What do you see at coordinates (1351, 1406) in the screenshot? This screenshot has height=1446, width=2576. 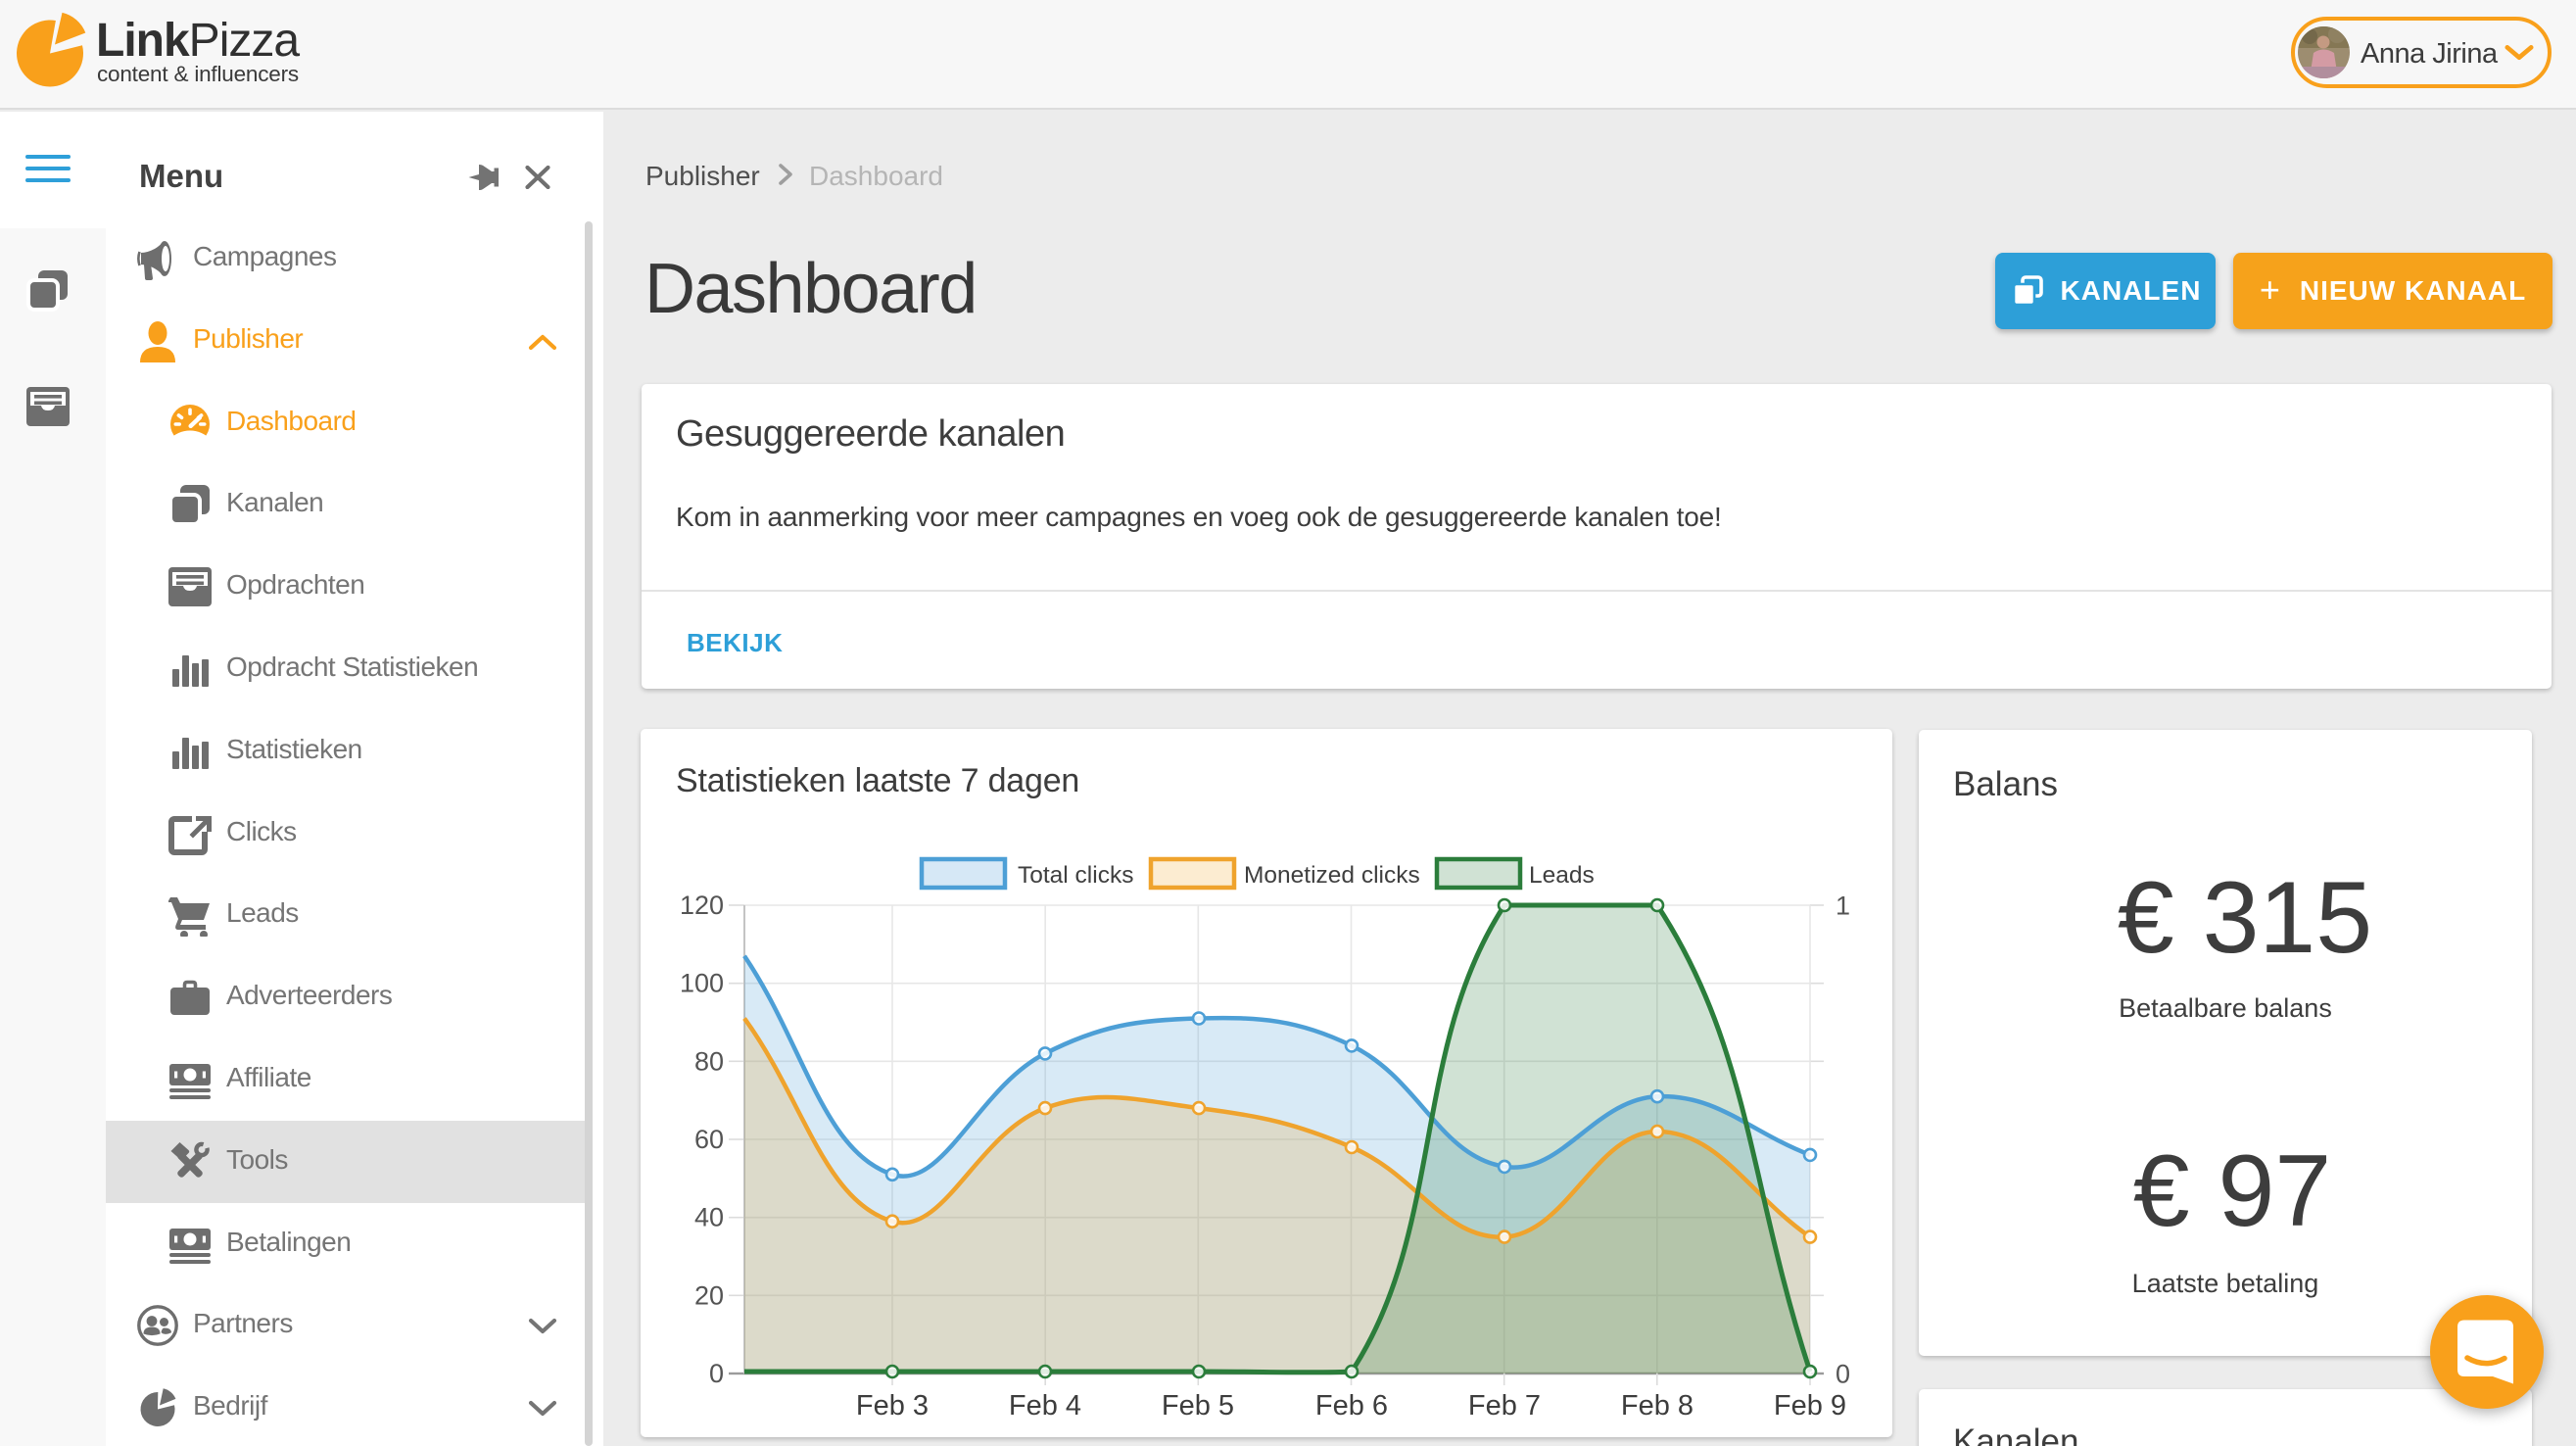 I see `svg-text: Feb 6` at bounding box center [1351, 1406].